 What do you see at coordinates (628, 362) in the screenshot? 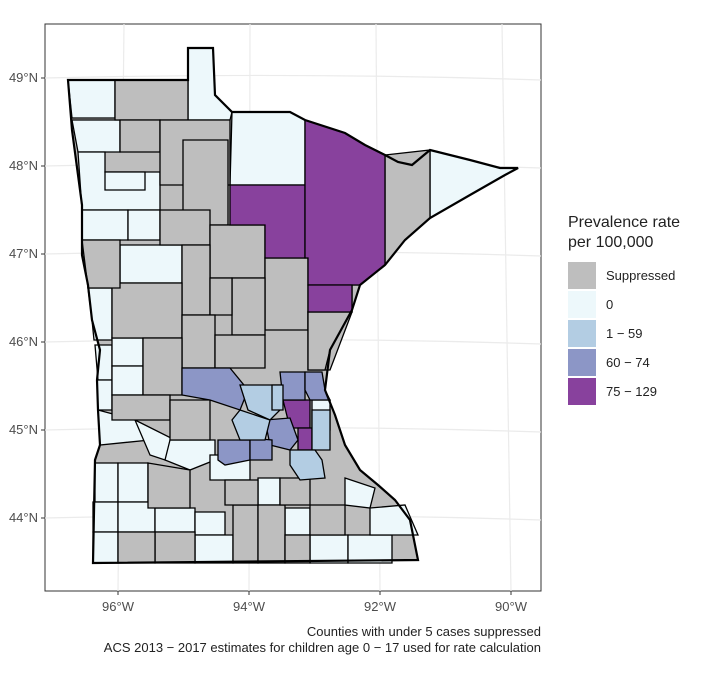
I see `legend-label: 60 − 74` at bounding box center [628, 362].